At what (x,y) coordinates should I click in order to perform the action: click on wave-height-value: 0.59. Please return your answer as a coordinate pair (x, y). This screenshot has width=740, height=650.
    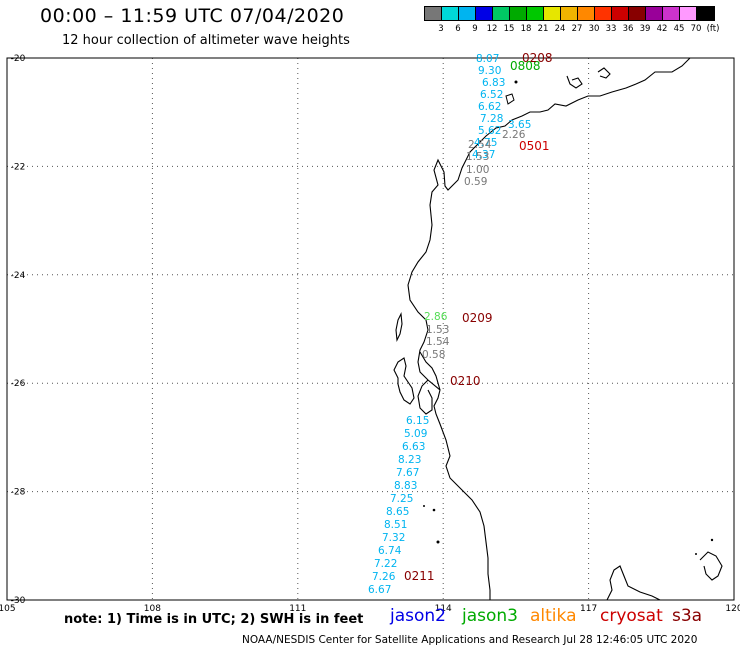
    Looking at the image, I should click on (475, 182).